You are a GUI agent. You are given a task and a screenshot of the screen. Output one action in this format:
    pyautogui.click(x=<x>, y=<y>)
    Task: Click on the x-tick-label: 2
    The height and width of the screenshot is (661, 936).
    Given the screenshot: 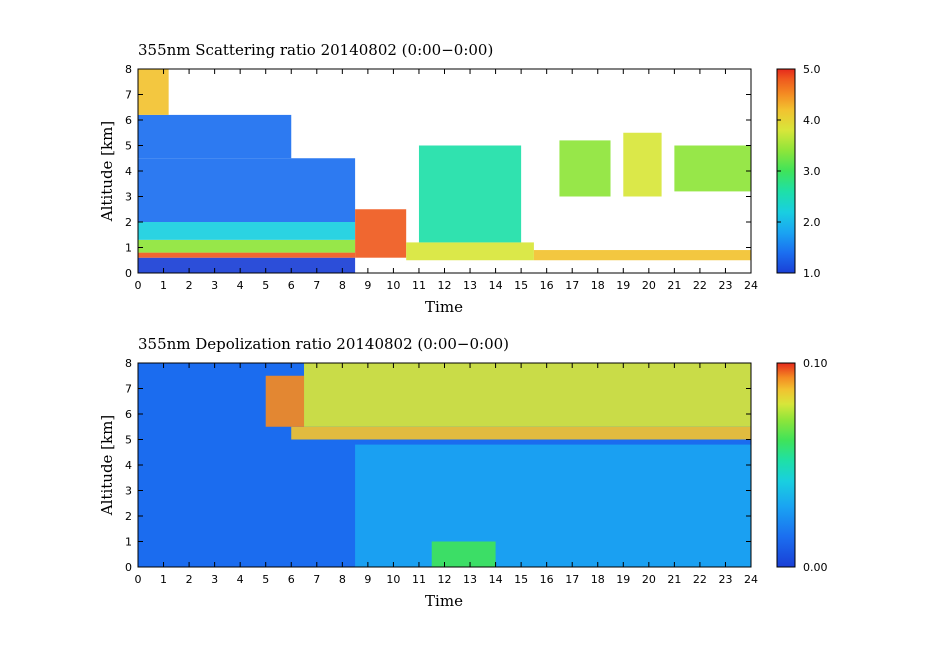 What is the action you would take?
    pyautogui.click(x=189, y=285)
    